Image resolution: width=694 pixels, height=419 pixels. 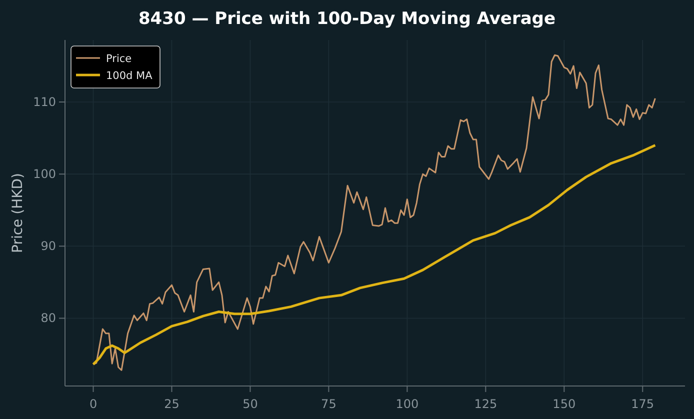 I want to click on x-tick-label: 0, so click(x=93, y=404).